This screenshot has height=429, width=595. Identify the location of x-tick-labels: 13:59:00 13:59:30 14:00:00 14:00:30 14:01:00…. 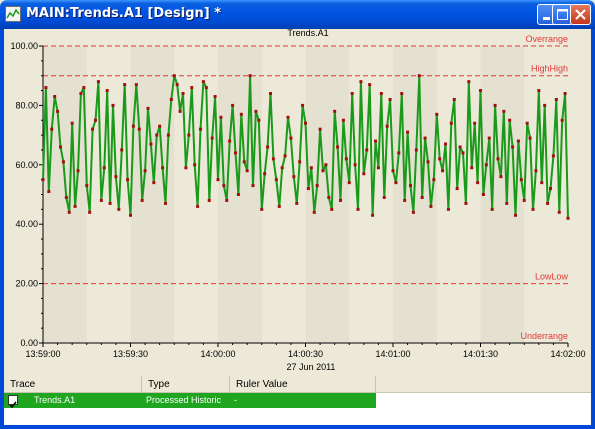
(305, 351).